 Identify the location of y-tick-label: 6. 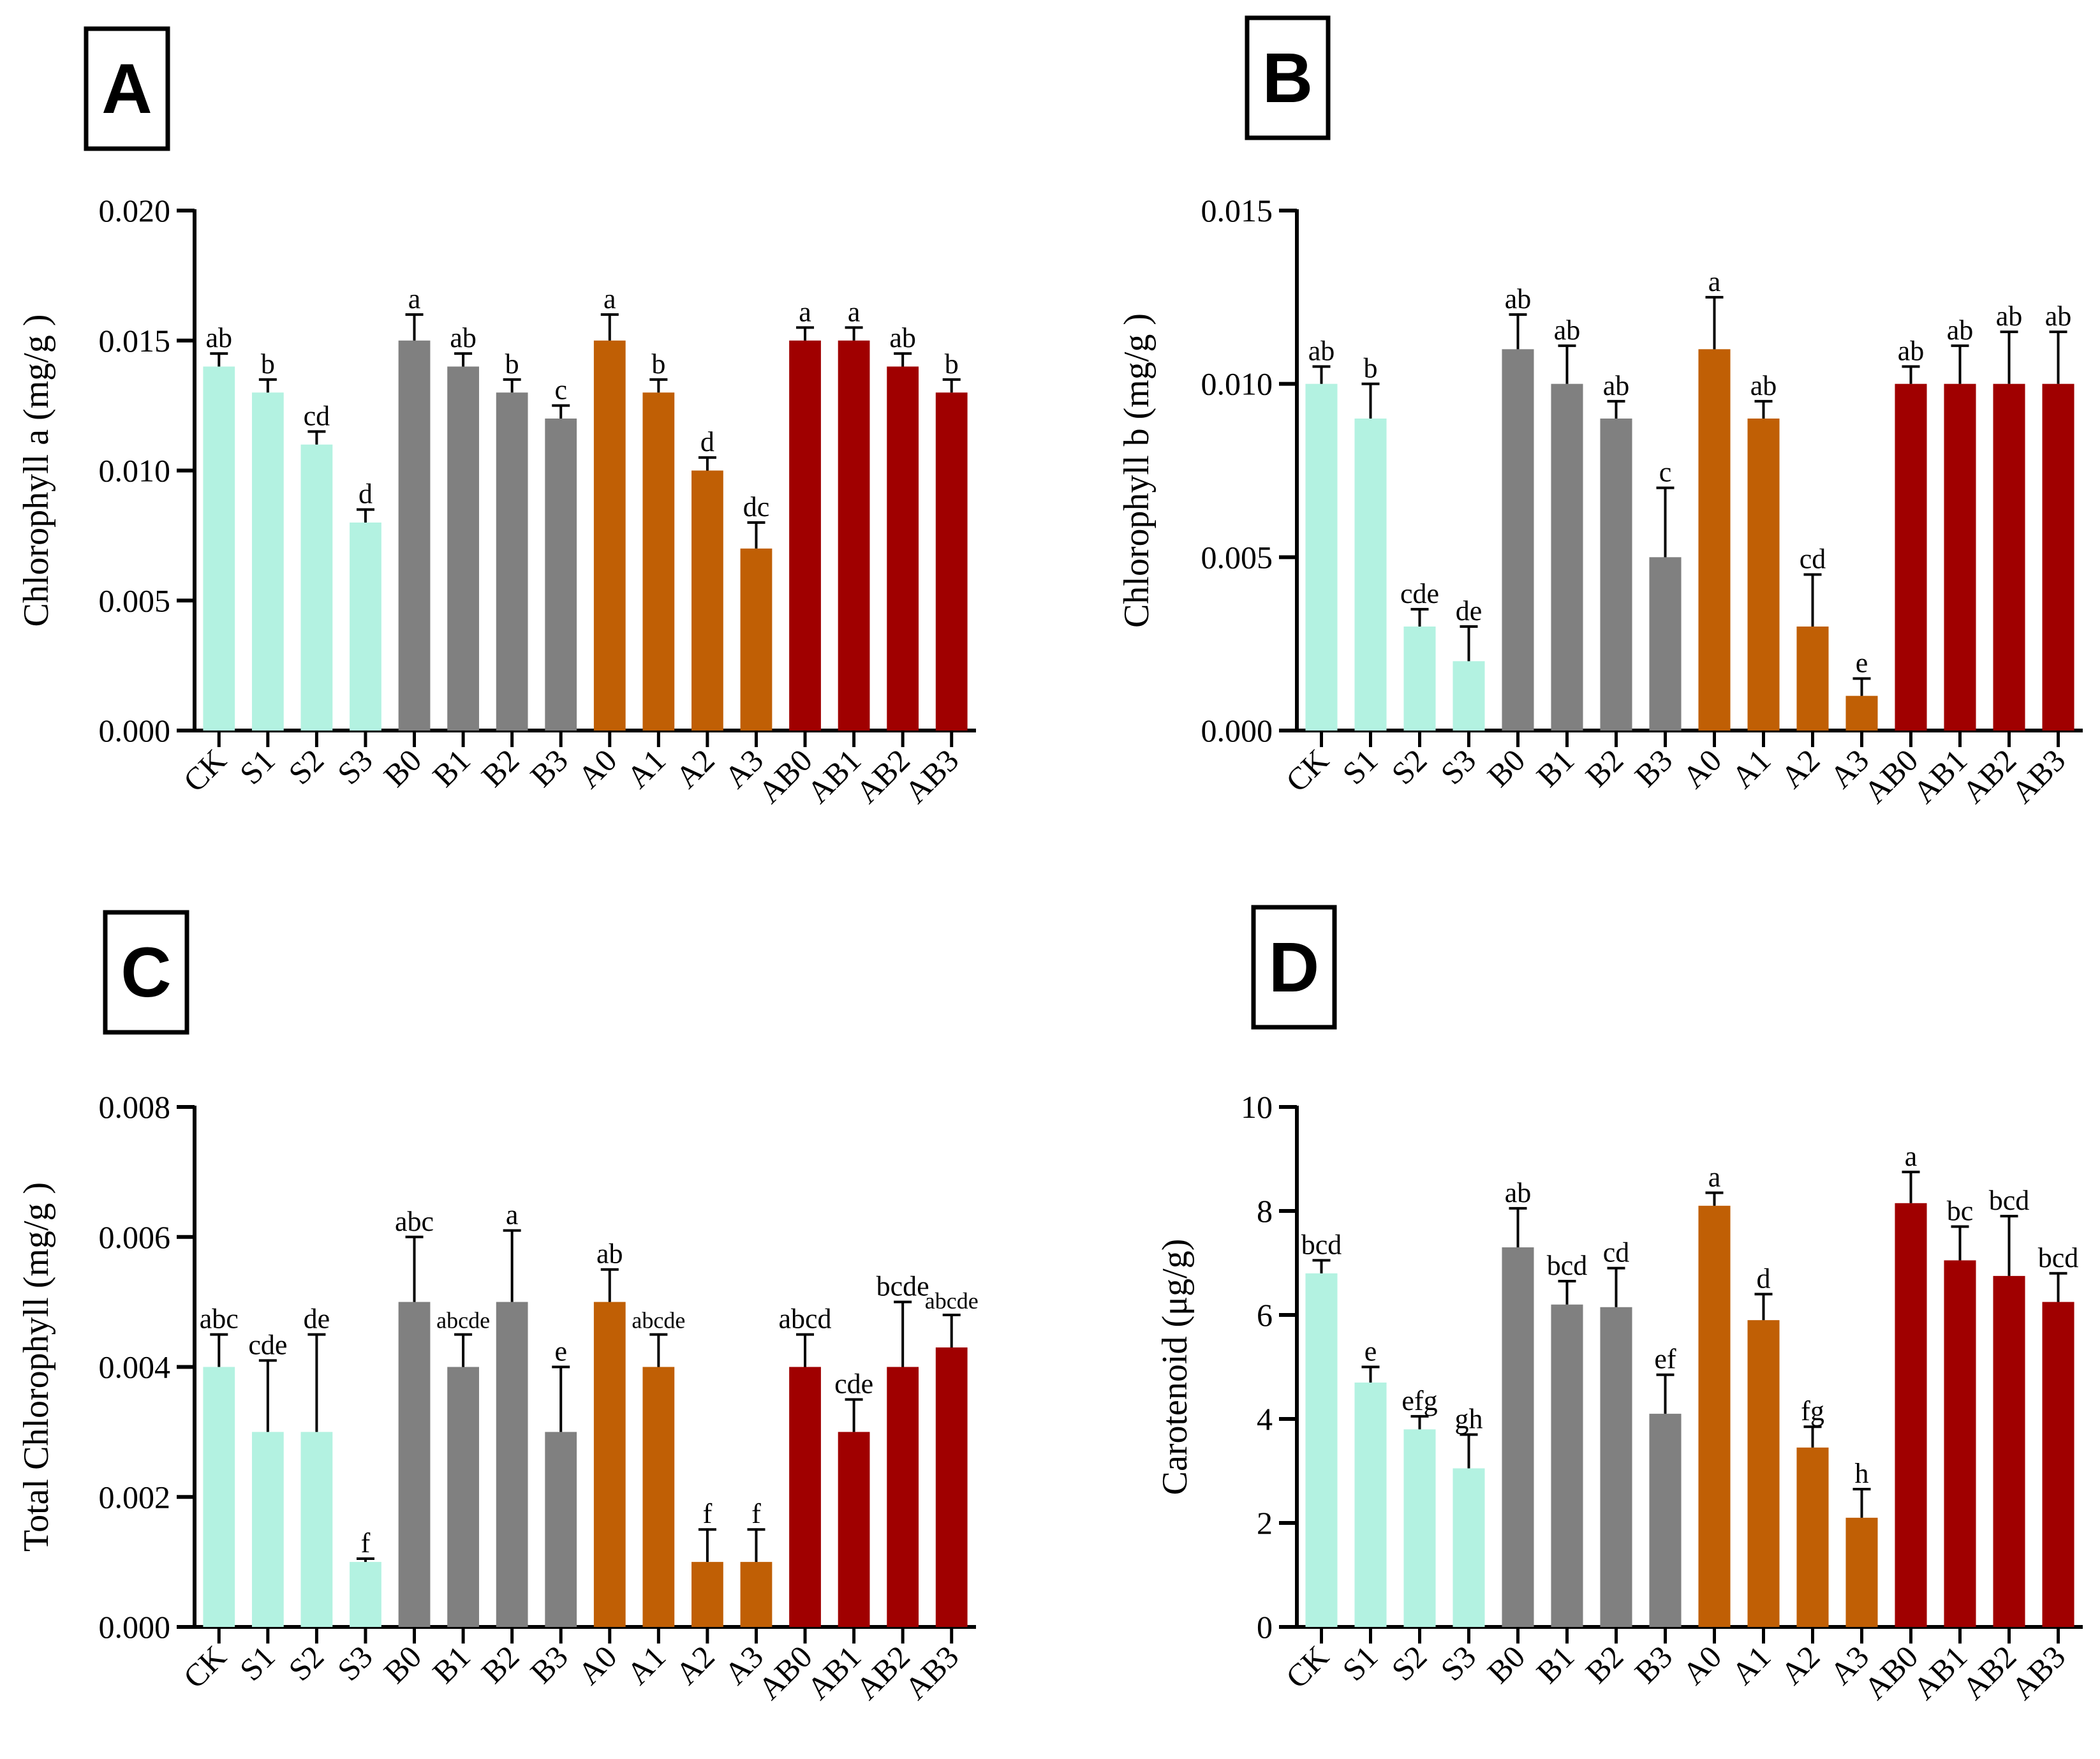
(1265, 1315).